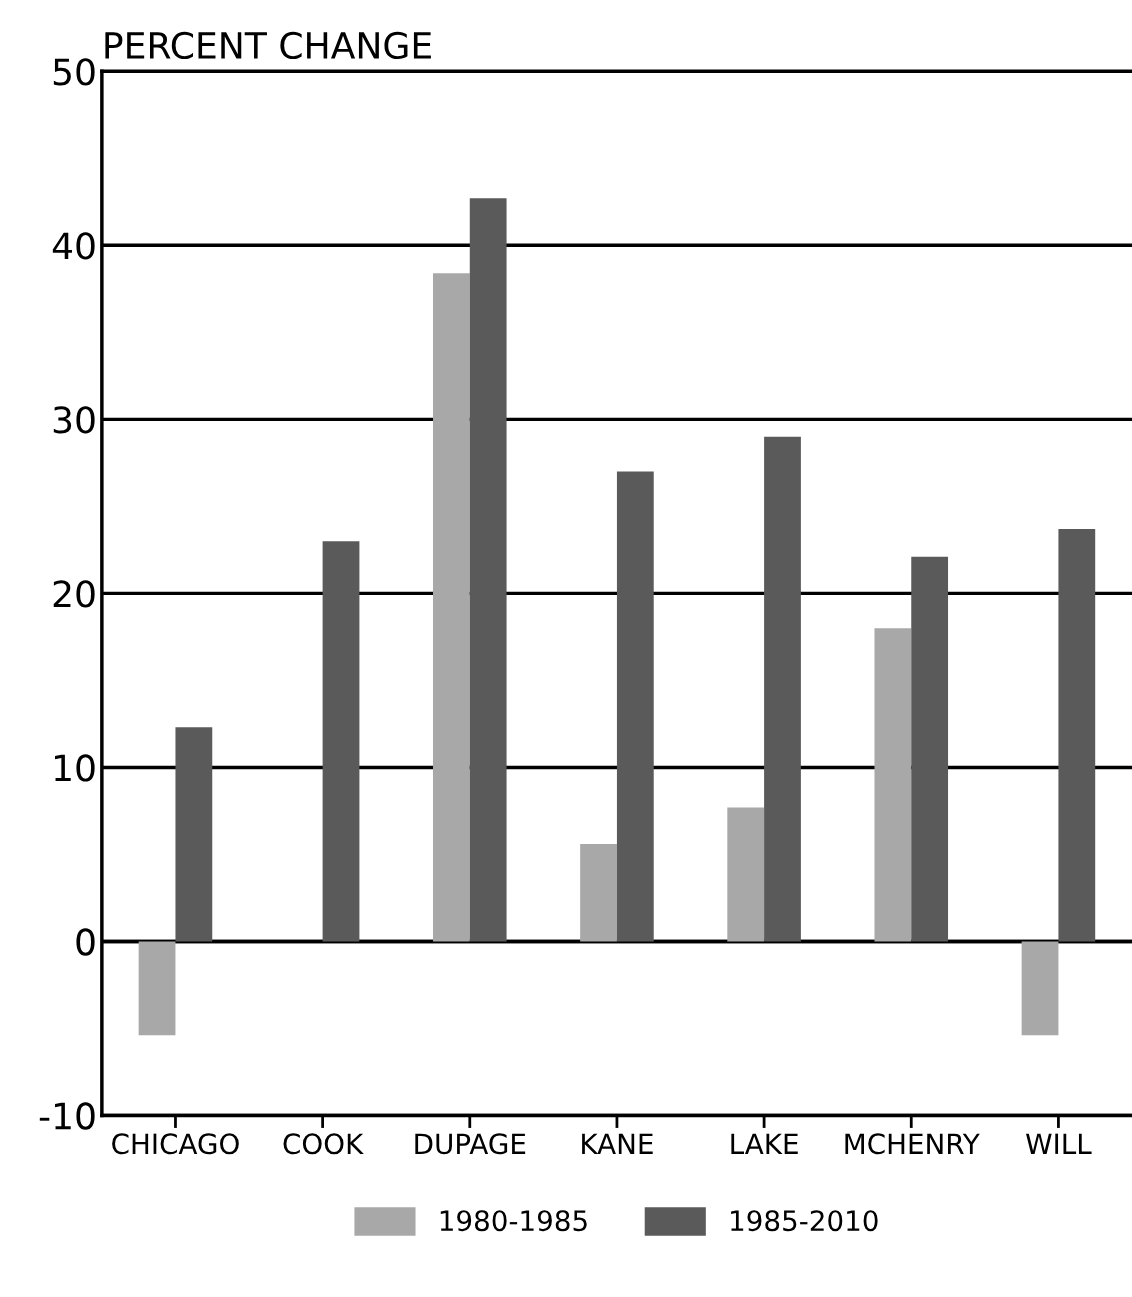  Describe the element at coordinates (268, 45) in the screenshot. I see `y-axis-title: PERCENT CHANGE` at that location.